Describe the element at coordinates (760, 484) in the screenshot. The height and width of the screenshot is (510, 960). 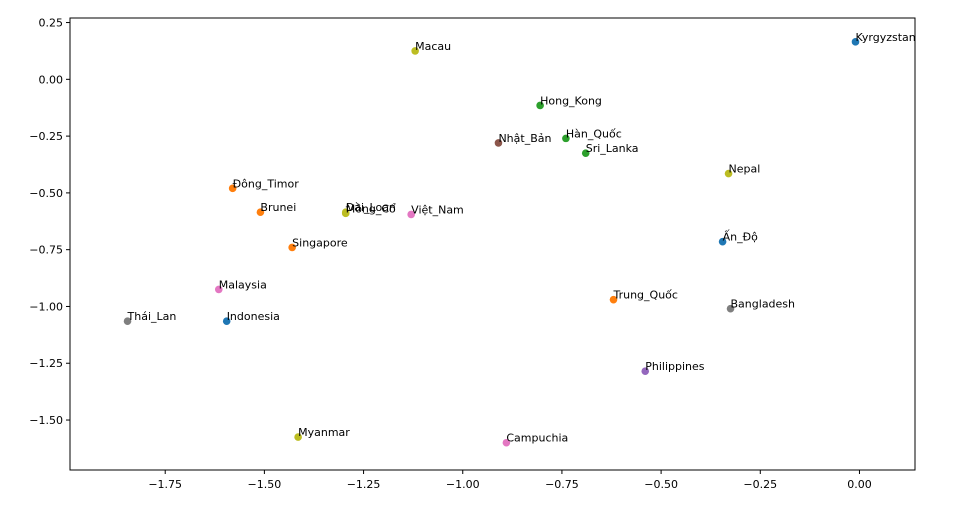
I see `x-tick-label: −0.25` at that location.